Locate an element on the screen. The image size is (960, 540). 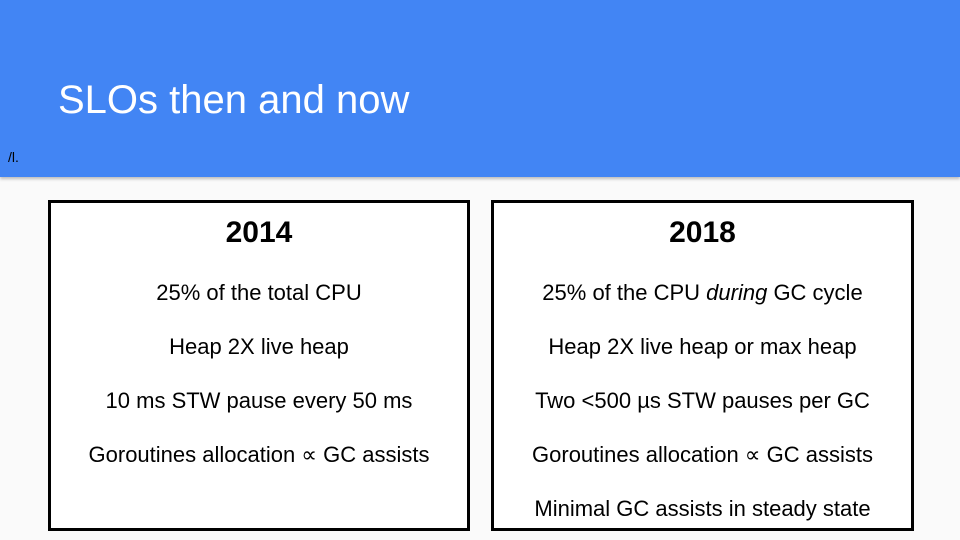
slide-title: SLOs then and now is located at coordinates (234, 100).